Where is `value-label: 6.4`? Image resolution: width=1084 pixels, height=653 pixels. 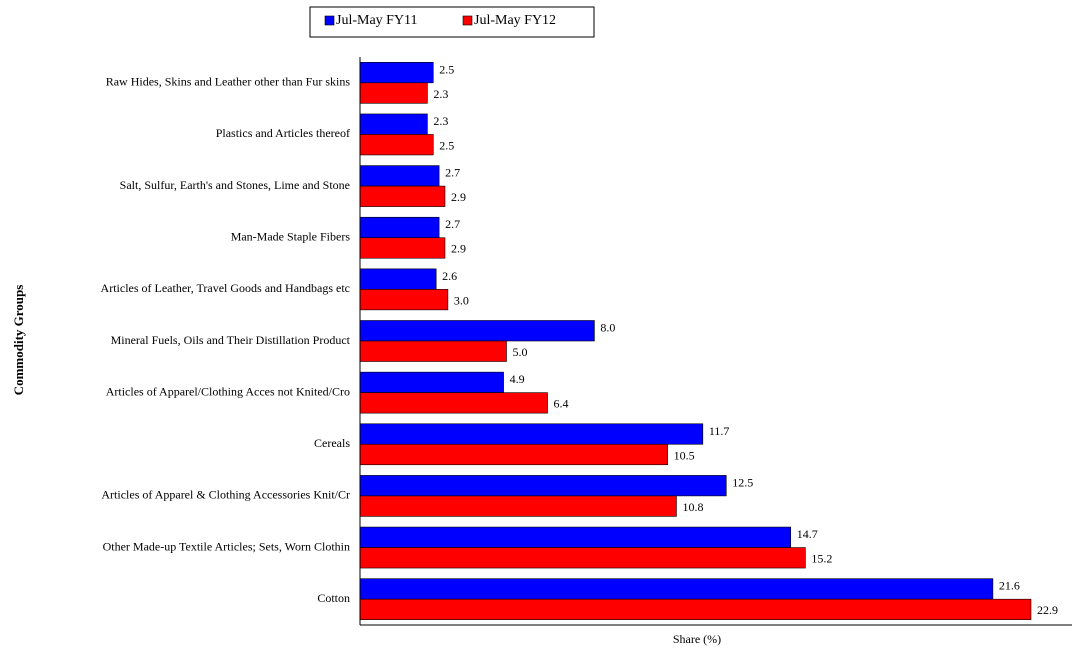
value-label: 6.4 is located at coordinates (561, 404).